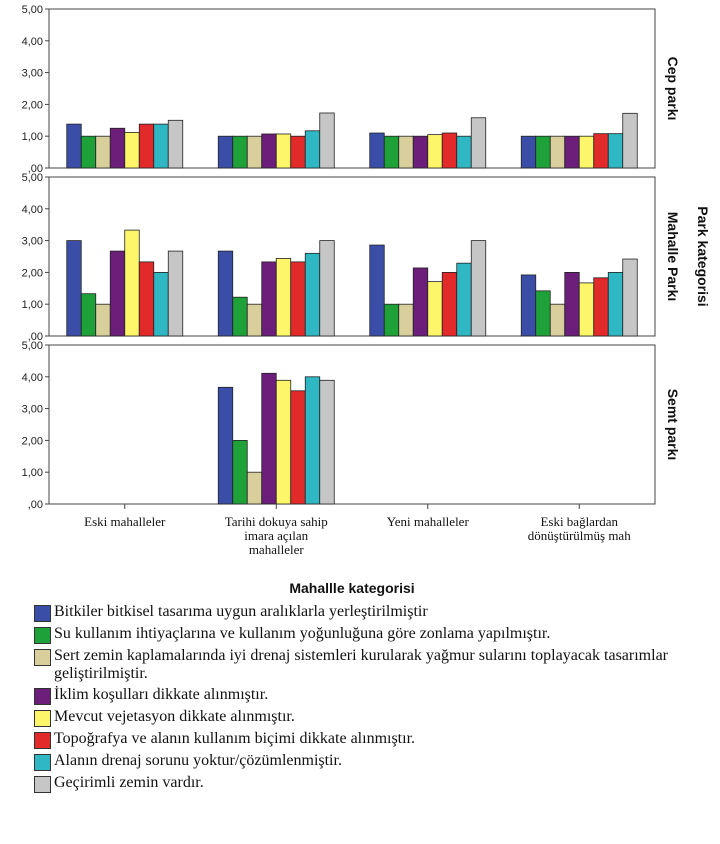  What do you see at coordinates (579, 521) in the screenshot?
I see `x-category-label: Eski bağlardan` at bounding box center [579, 521].